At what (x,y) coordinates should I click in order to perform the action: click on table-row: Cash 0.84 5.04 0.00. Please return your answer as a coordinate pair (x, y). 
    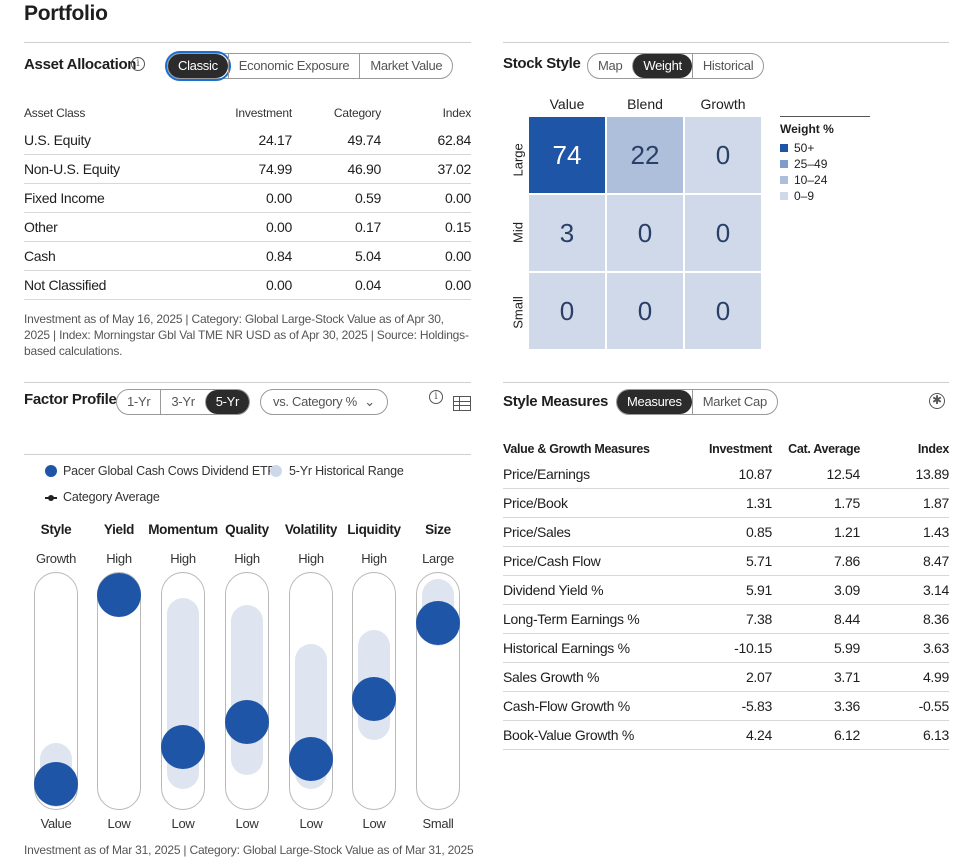
    Looking at the image, I should click on (247, 256).